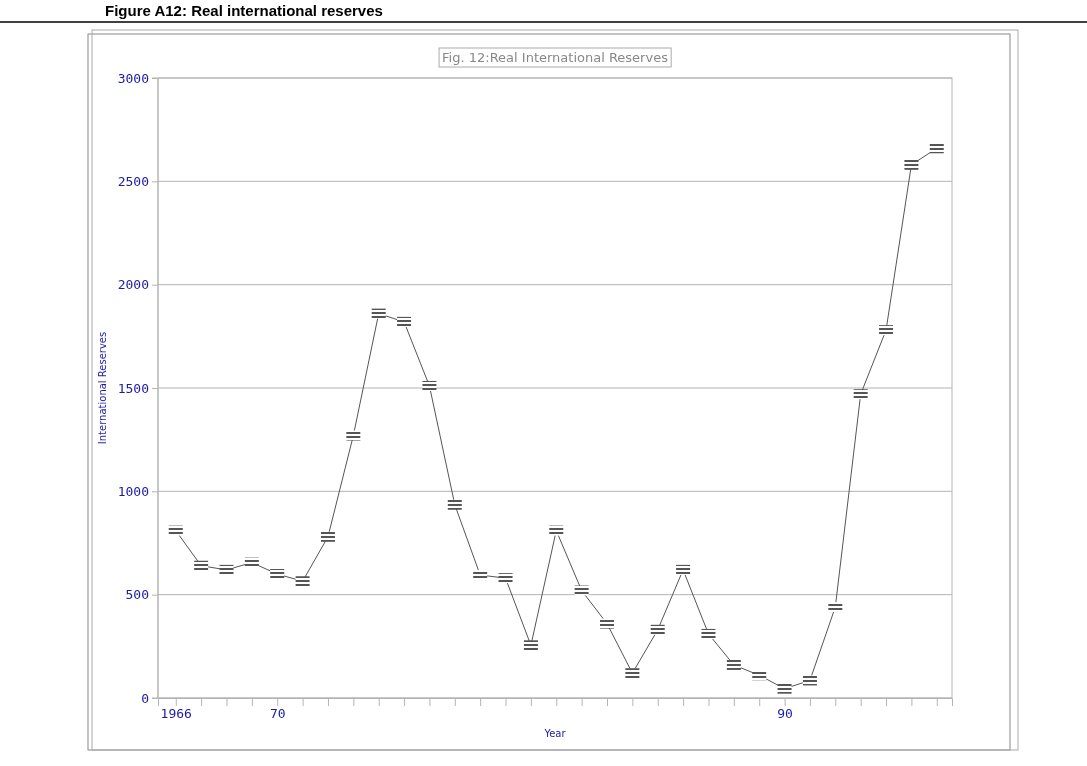 The image size is (1087, 766). What do you see at coordinates (176, 714) in the screenshot?
I see `x-tick-label: 1966` at bounding box center [176, 714].